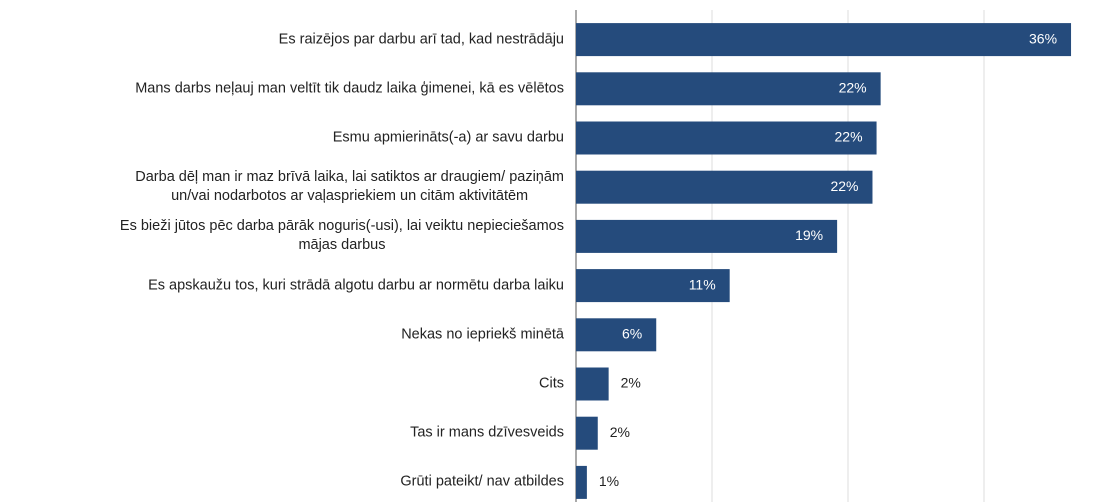 The width and height of the screenshot is (1102, 502). Describe the element at coordinates (482, 481) in the screenshot. I see `category-label: Grūti pateikt/ nav atbildes` at that location.